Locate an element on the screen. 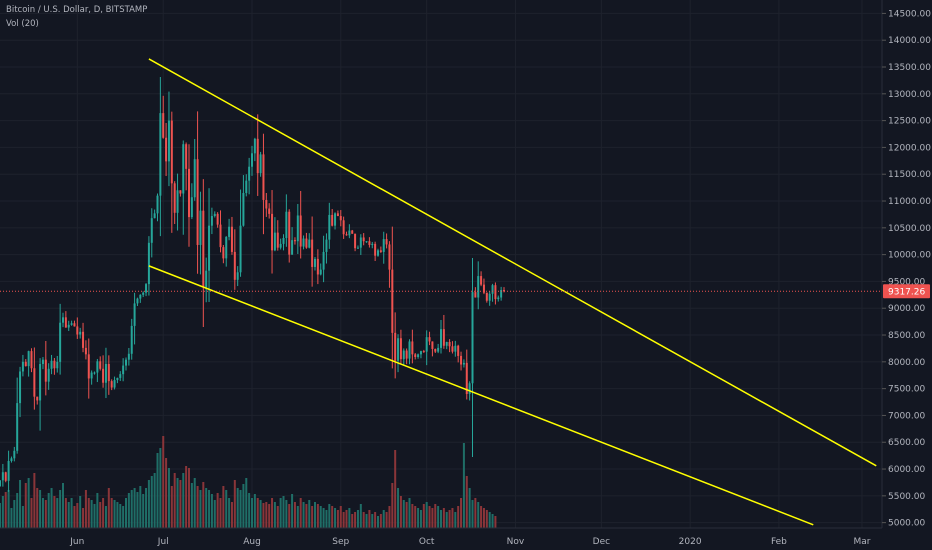 This screenshot has width=932, height=550. price-tick-label: 14500.00 is located at coordinates (909, 14).